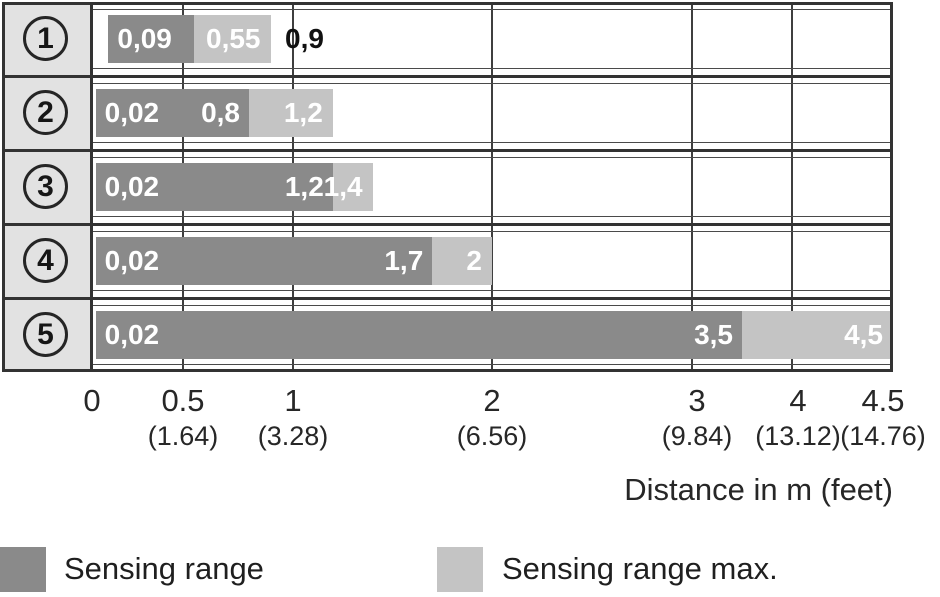 The image size is (940, 597). I want to click on legend-swatch-light, so click(460, 569).